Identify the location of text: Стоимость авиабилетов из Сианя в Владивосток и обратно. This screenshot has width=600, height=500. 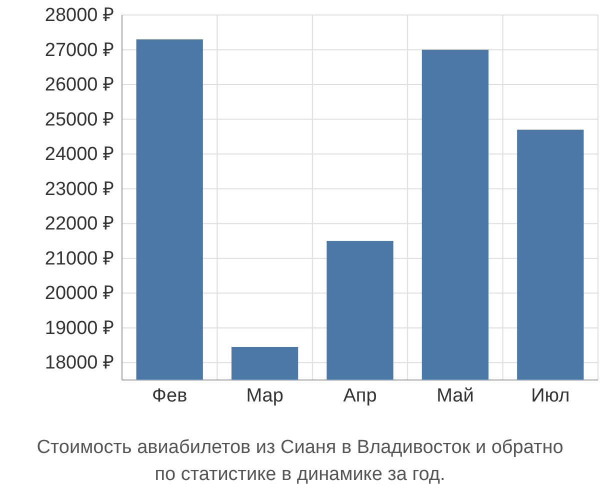
(300, 447).